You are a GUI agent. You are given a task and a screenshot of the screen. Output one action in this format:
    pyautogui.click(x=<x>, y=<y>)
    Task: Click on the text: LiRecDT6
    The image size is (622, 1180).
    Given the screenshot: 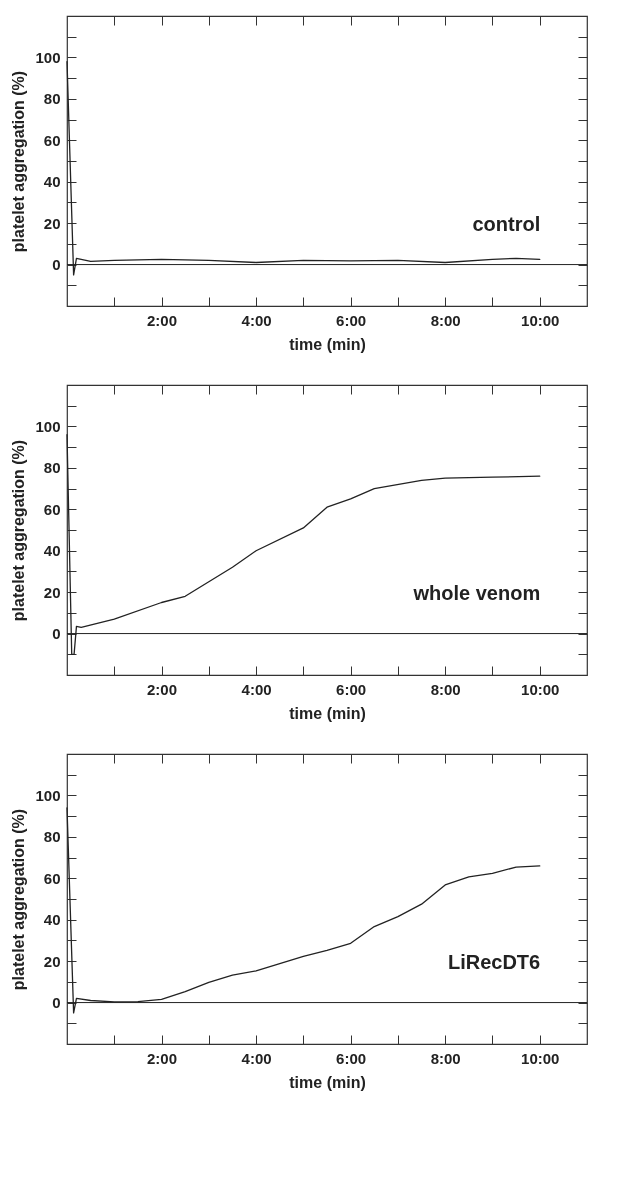 What is the action you would take?
    pyautogui.click(x=494, y=961)
    